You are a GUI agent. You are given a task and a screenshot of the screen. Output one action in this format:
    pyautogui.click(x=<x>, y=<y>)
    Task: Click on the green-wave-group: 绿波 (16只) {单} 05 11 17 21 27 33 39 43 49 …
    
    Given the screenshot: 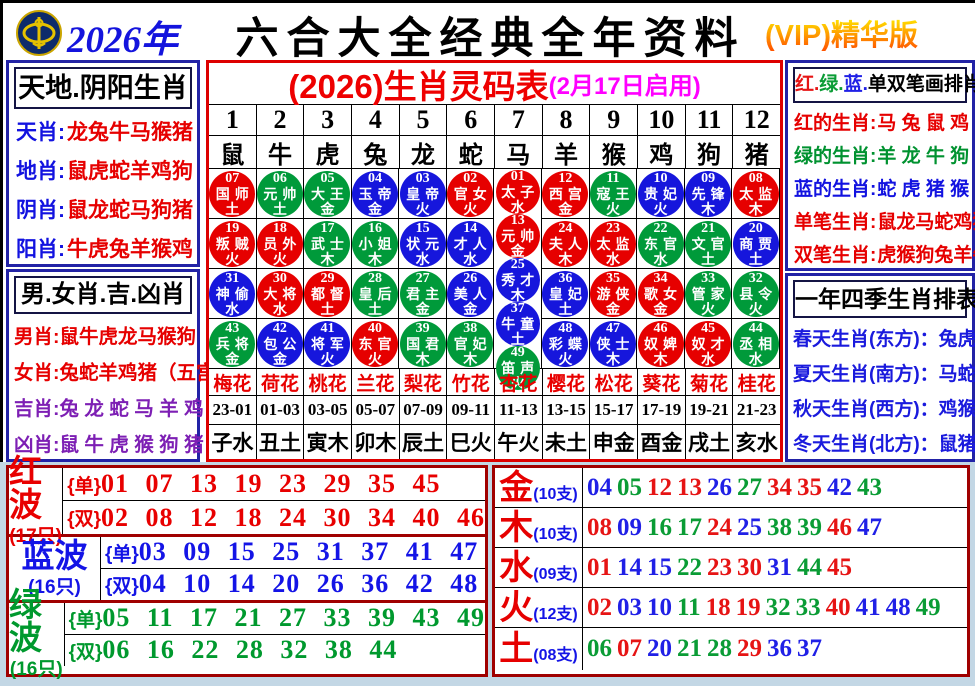 What is the action you would take?
    pyautogui.click(x=247, y=634)
    